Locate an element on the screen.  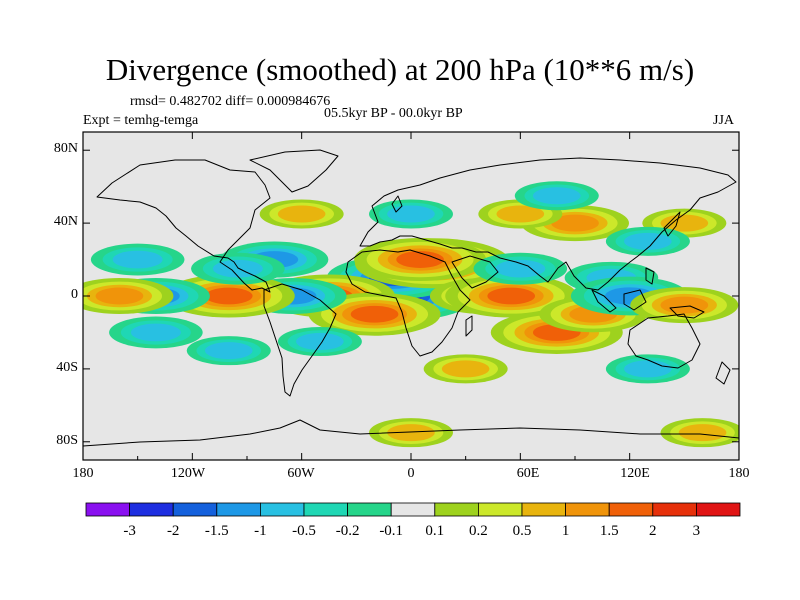
coastline-australia is located at coordinates (664, 341).